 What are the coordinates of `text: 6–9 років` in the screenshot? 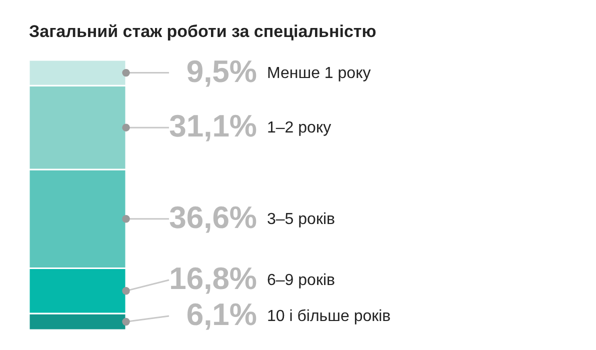 It's located at (301, 280).